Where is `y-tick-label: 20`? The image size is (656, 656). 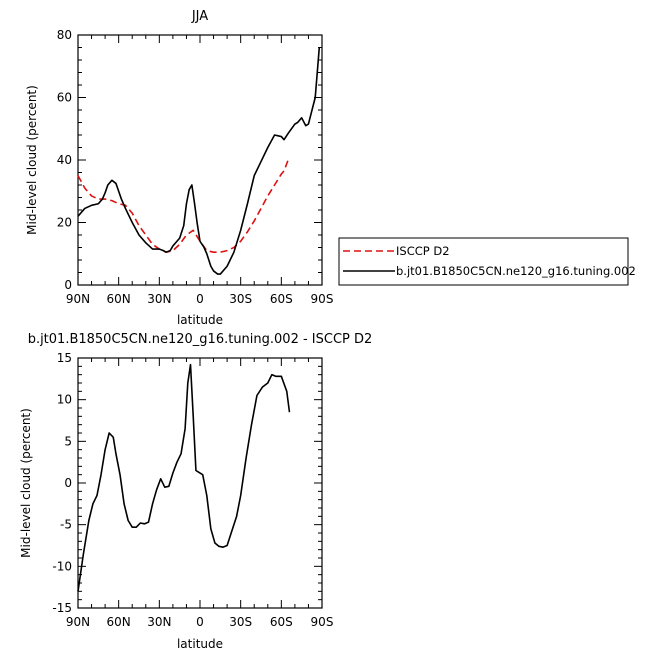 y-tick-label: 20 is located at coordinates (64, 223).